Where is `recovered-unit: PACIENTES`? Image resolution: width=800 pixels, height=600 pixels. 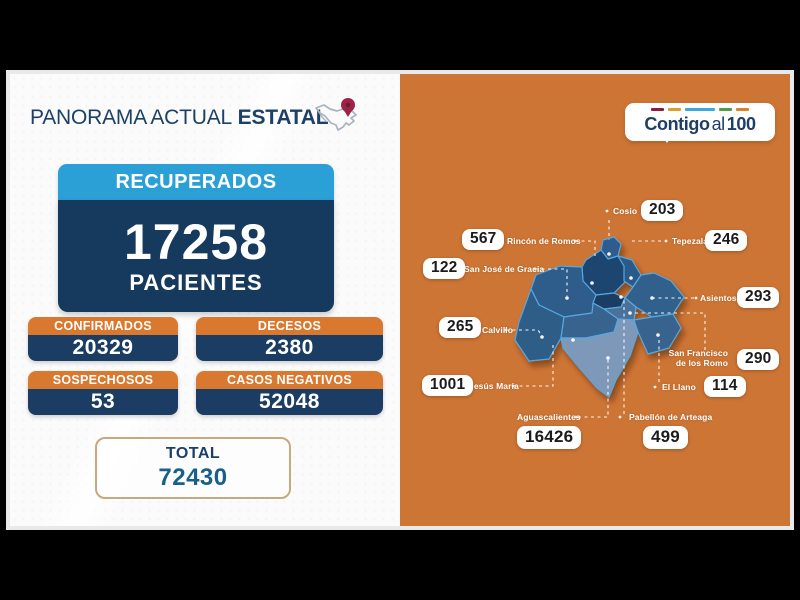
recovered-unit: PACIENTES is located at coordinates (196, 282).